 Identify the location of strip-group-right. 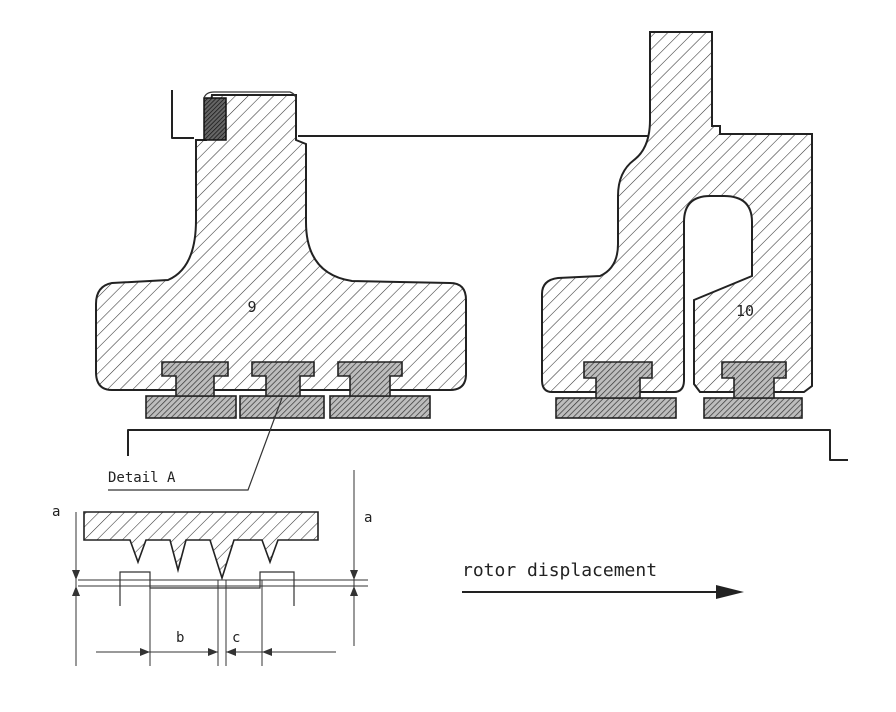
(679, 390).